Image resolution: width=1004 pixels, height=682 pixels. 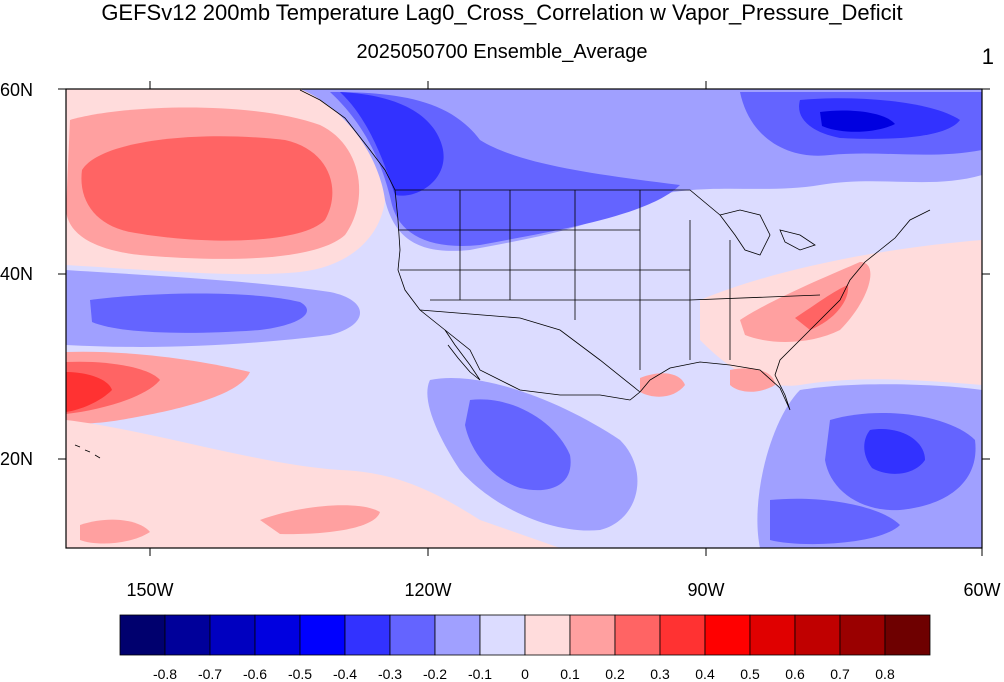 What do you see at coordinates (558, 202) in the screenshot?
I see `canada-us-border` at bounding box center [558, 202].